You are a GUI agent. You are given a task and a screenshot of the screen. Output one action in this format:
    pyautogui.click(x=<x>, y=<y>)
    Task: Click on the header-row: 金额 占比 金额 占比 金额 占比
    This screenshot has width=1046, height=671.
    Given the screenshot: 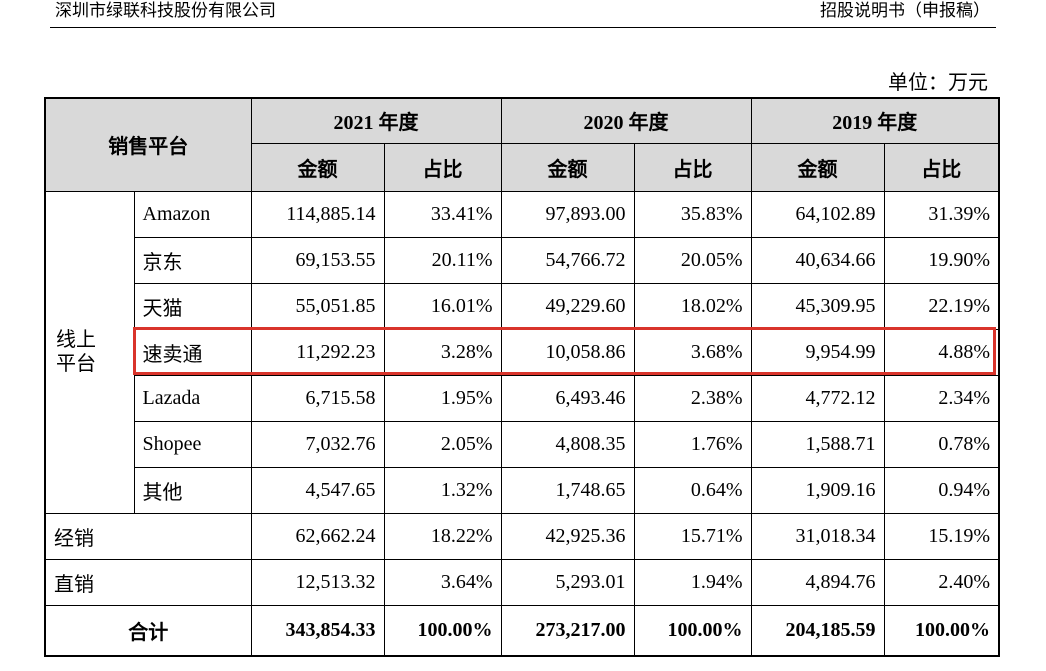 What is the action you would take?
    pyautogui.click(x=522, y=167)
    